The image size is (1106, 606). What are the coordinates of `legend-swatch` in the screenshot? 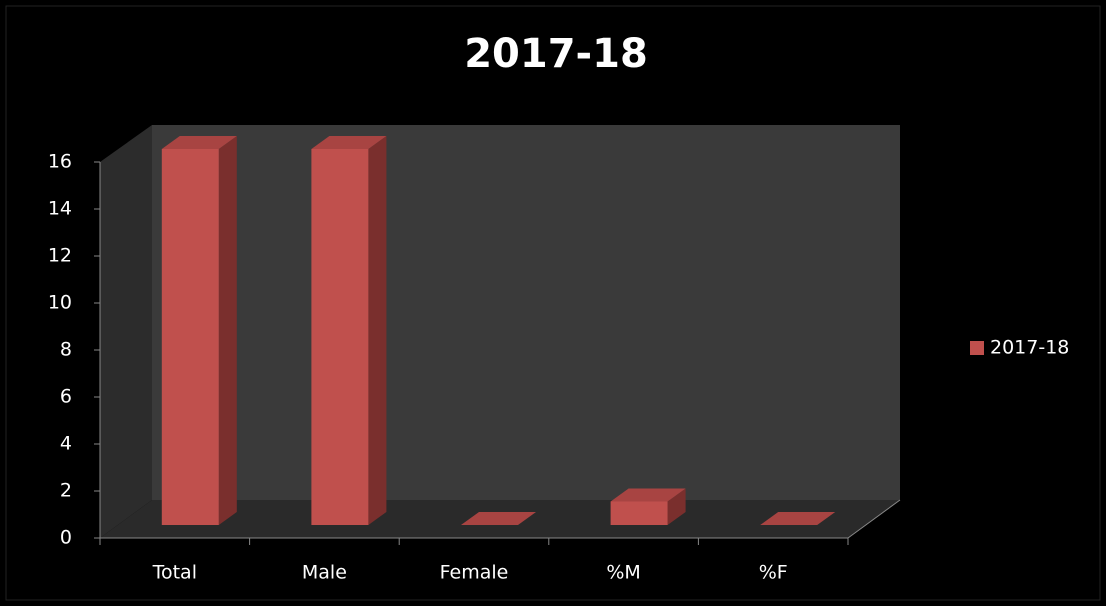 It's located at (977, 348).